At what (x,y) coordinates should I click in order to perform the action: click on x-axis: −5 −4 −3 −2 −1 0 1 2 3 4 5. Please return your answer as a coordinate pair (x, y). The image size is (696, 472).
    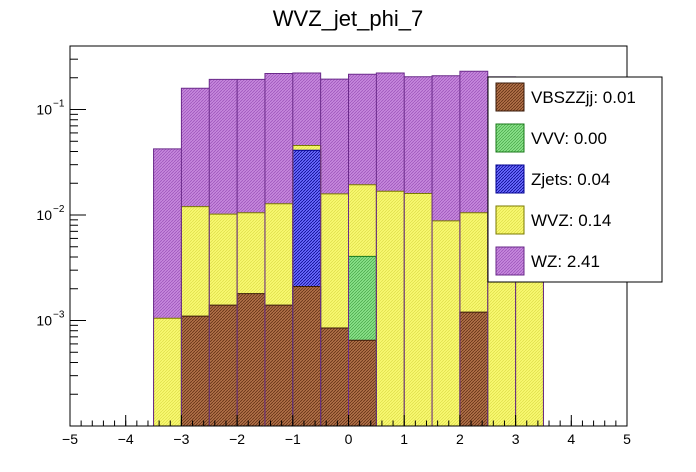
    Looking at the image, I should click on (346, 431).